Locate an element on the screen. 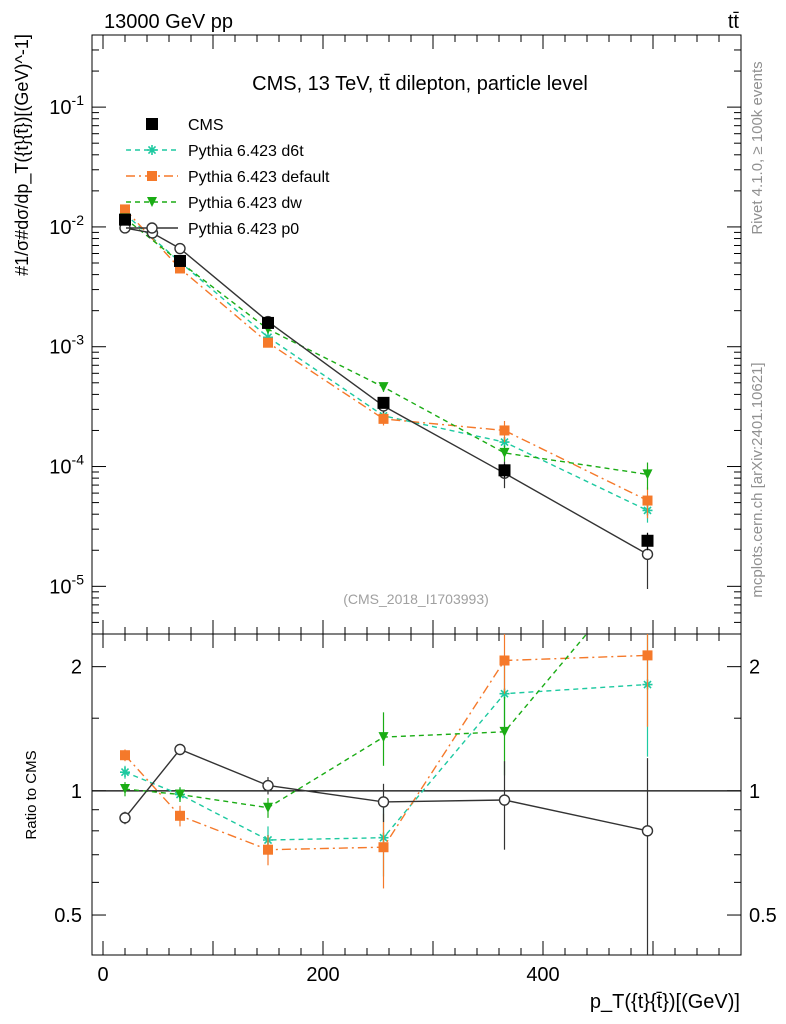 The image size is (786, 1024). legend-item-pythia-6-423-default: Pythia 6.423 default is located at coordinates (228, 177).